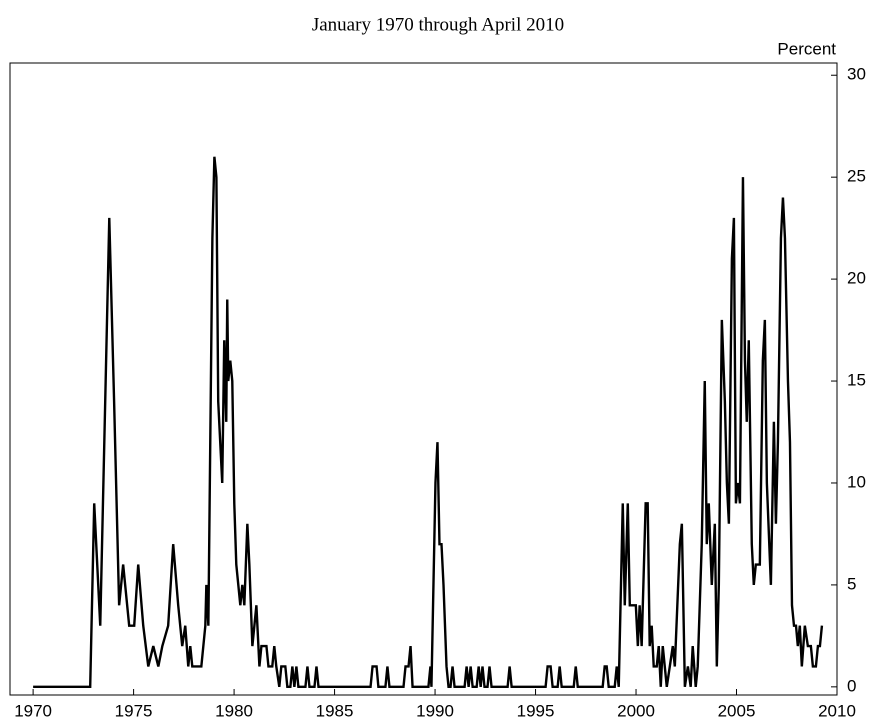 The image size is (876, 728). Describe the element at coordinates (851, 685) in the screenshot. I see `y-tick-label: 0` at that location.